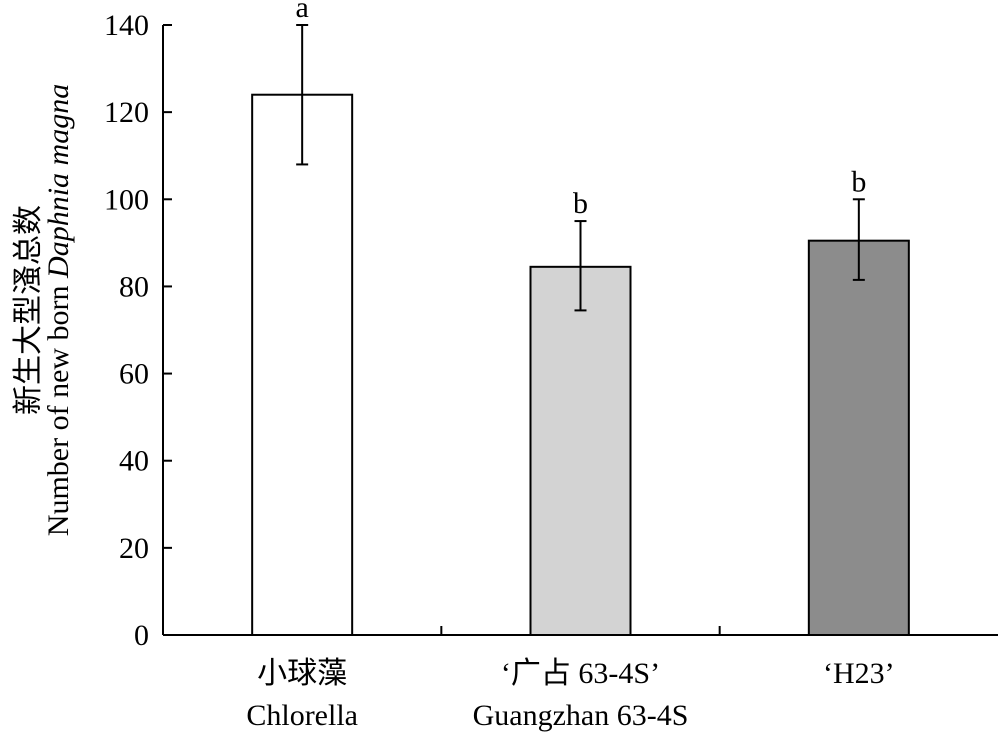 This screenshot has width=1000, height=734. What do you see at coordinates (134, 286) in the screenshot?
I see `y-tick-label: 80` at bounding box center [134, 286].